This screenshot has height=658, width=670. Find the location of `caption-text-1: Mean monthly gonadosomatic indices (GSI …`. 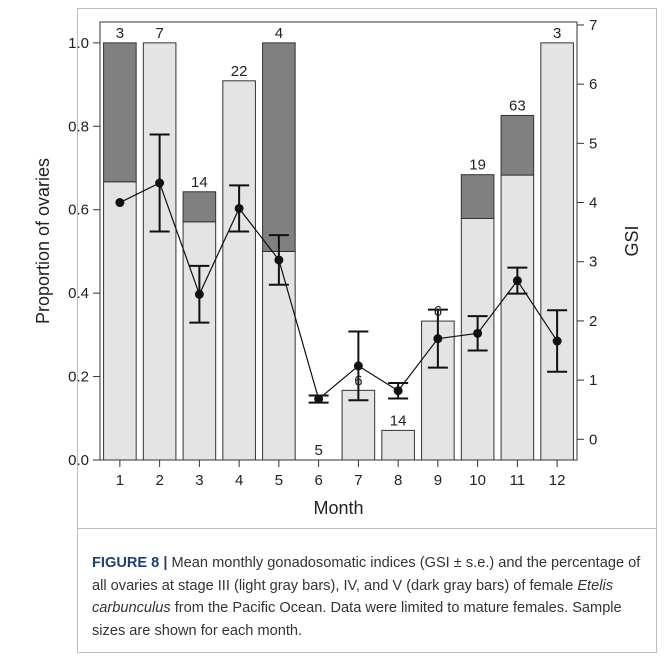

caption-text-1: Mean monthly gonadosomatic indices (GSI … is located at coordinates (366, 574).